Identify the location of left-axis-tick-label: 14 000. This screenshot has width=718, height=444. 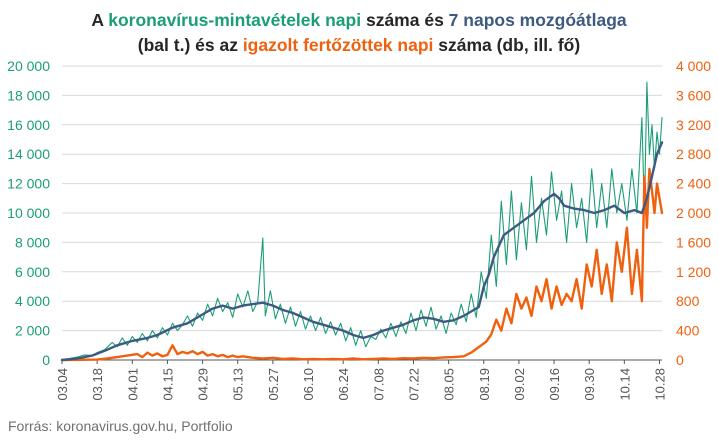
(28, 154).